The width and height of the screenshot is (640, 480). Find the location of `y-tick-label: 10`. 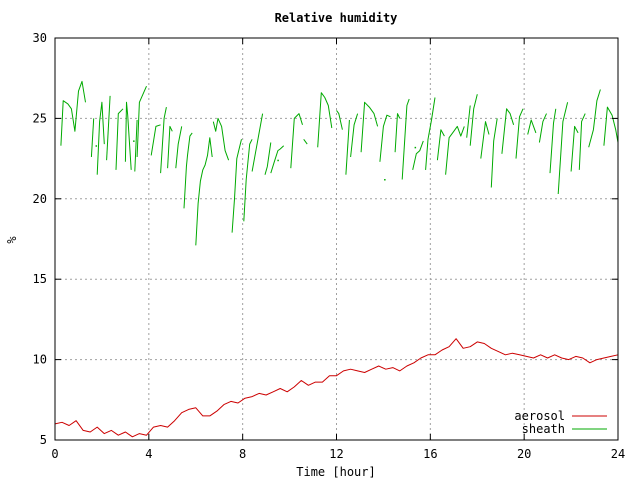

y-tick-label: 10 is located at coordinates (40, 360).